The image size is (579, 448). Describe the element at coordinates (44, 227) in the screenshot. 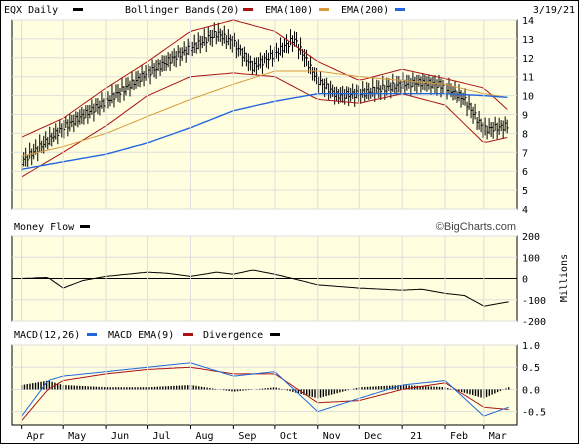

I see `money-flow-label: Money Flow` at that location.